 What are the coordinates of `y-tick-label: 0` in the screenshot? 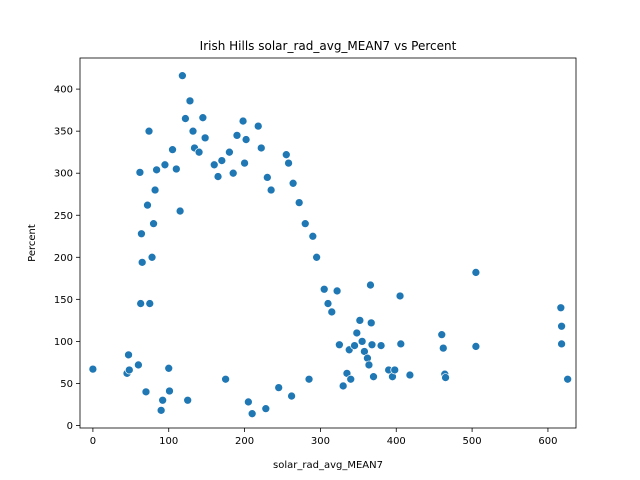 It's located at (70, 426).